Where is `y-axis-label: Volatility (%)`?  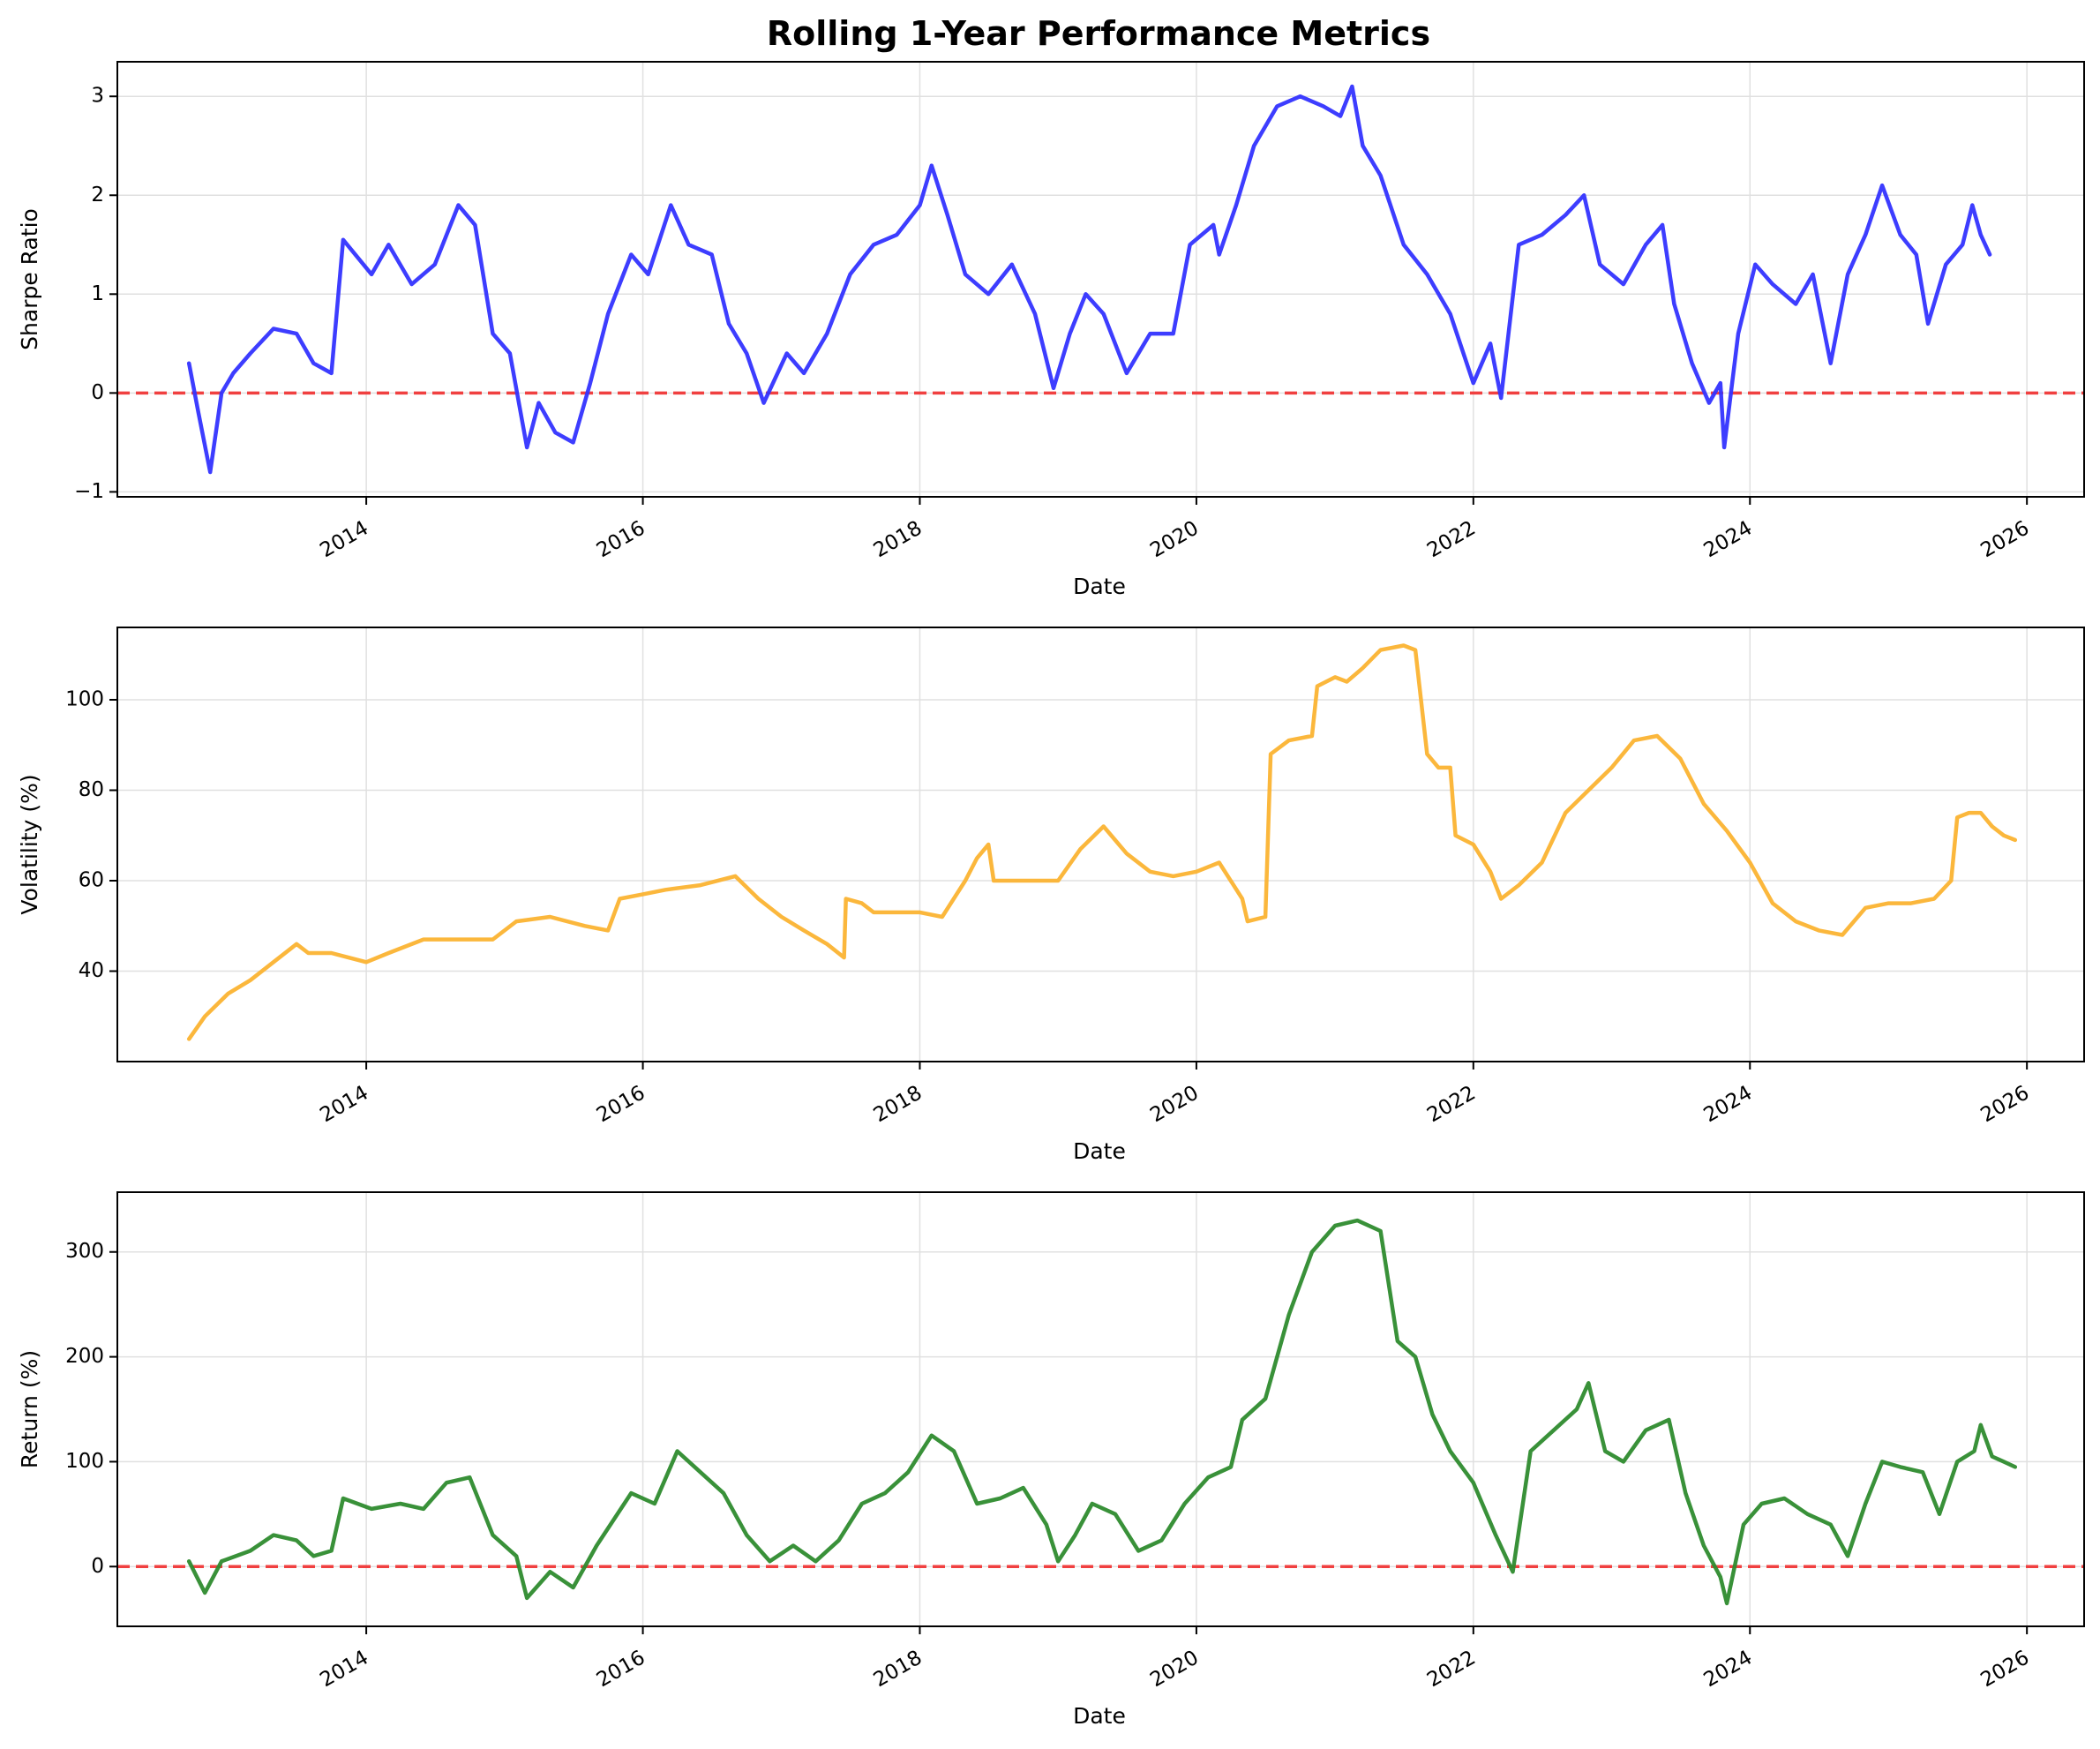
y-axis-label: Volatility (%) is located at coordinates (29, 844).